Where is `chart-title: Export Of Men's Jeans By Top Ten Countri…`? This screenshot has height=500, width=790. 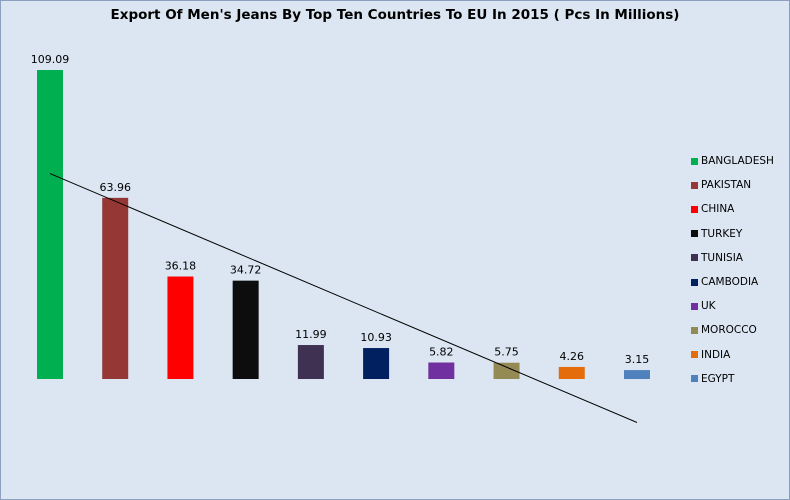
chart-title: Export Of Men's Jeans By Top Ten Countri… is located at coordinates (395, 15).